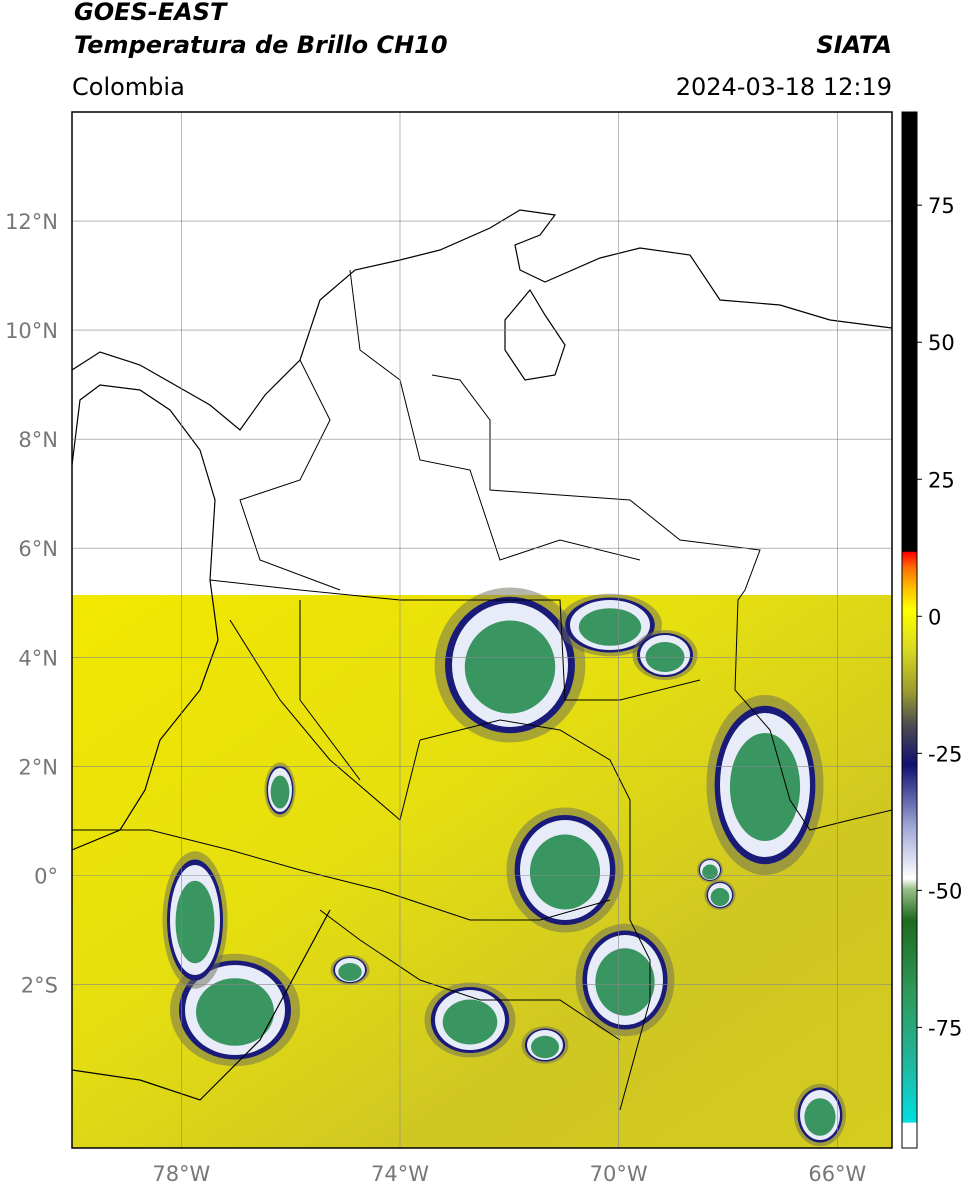 Image resolution: width=966 pixels, height=1194 pixels. I want to click on region: Colombia, so click(128, 87).